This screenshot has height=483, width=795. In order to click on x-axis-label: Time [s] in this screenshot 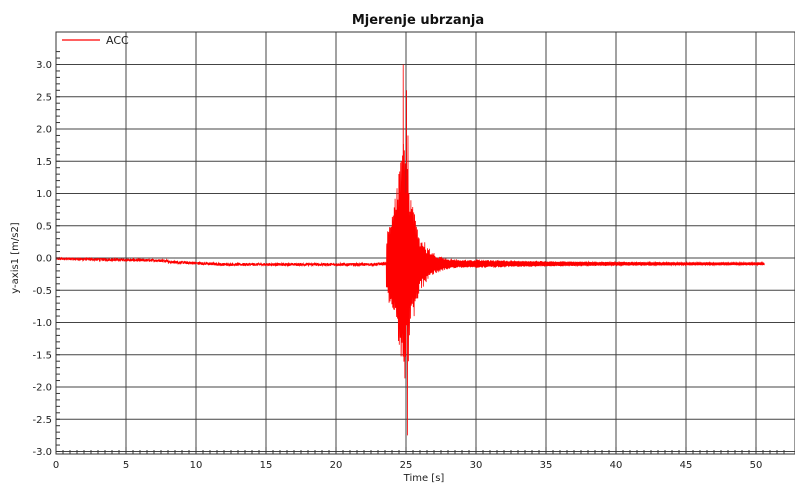, I will do `click(424, 478)`.